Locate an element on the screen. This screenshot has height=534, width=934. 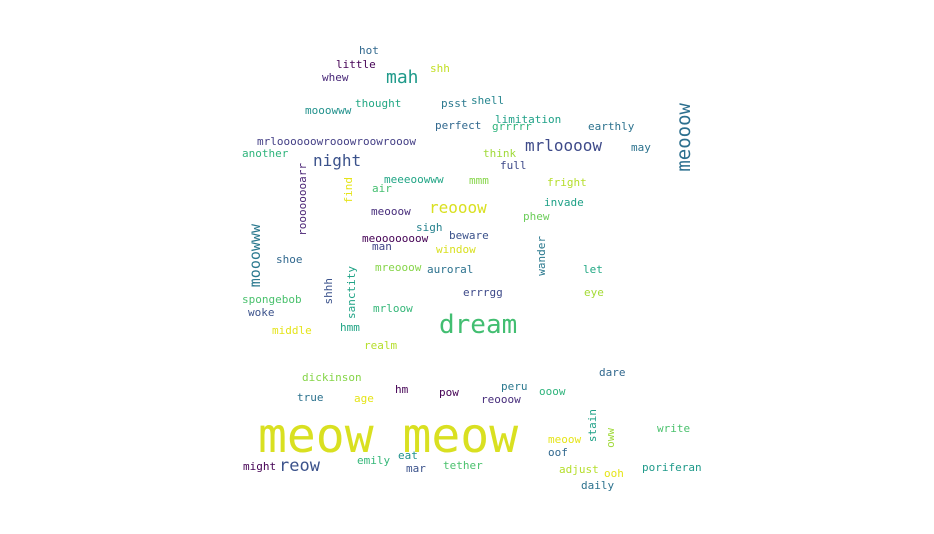
word-66: write is located at coordinates (674, 428).